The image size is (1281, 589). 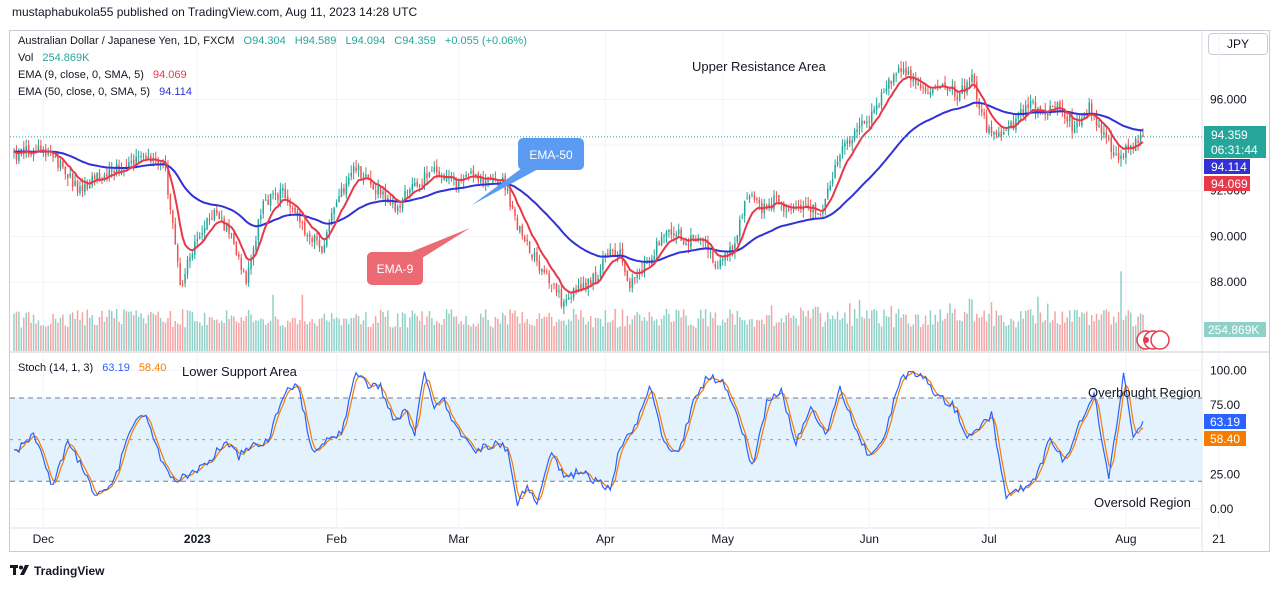 What do you see at coordinates (57, 571) in the screenshot?
I see `footer-branding: TradingView` at bounding box center [57, 571].